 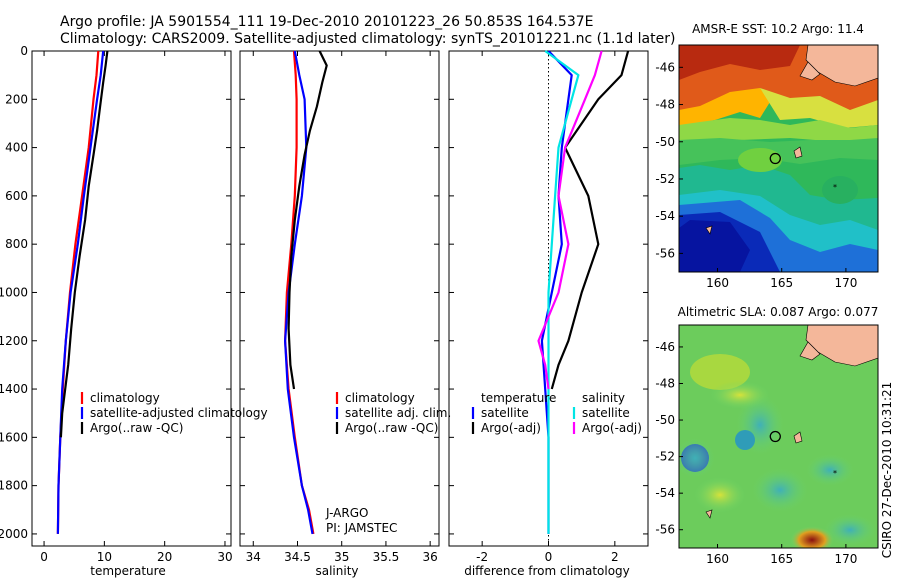 What do you see at coordinates (775, 436) in the screenshot?
I see `sla-float-marker` at bounding box center [775, 436].